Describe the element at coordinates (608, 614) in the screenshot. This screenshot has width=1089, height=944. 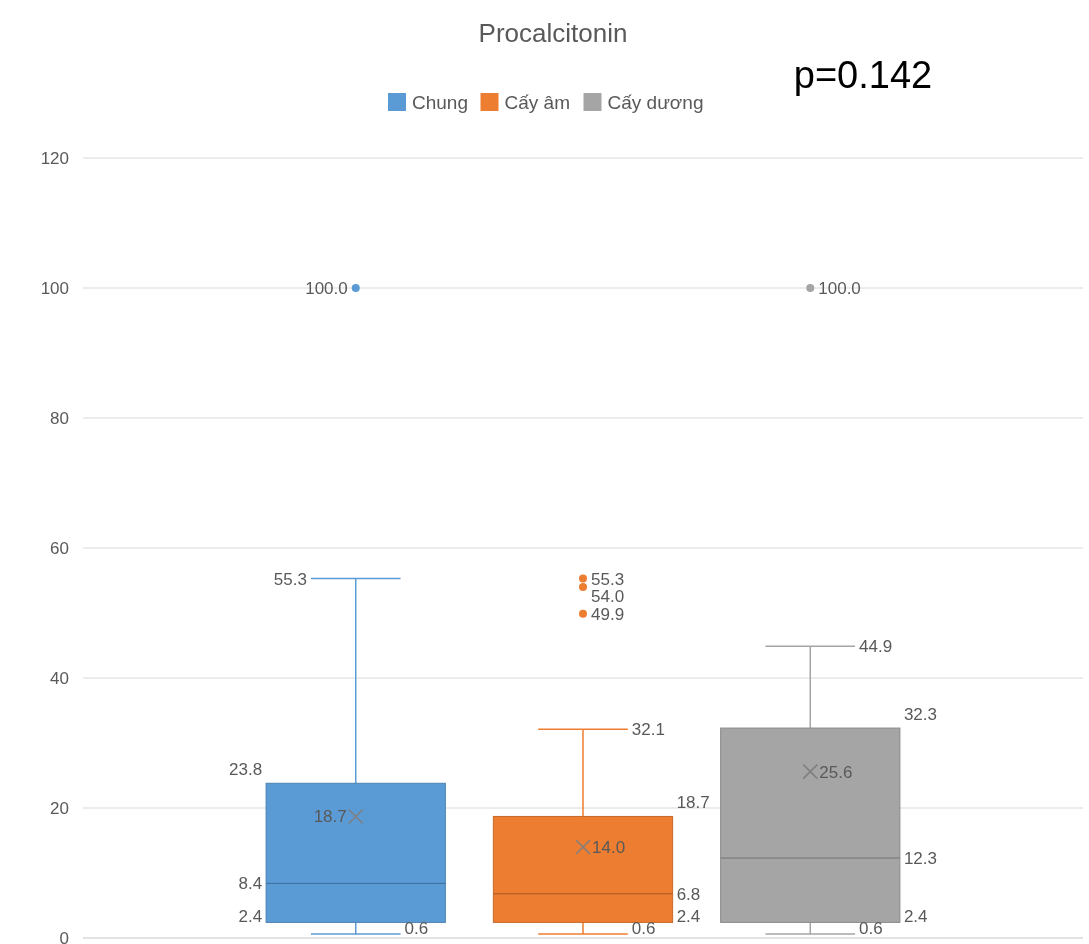
I see `annotation: 49.9` at that location.